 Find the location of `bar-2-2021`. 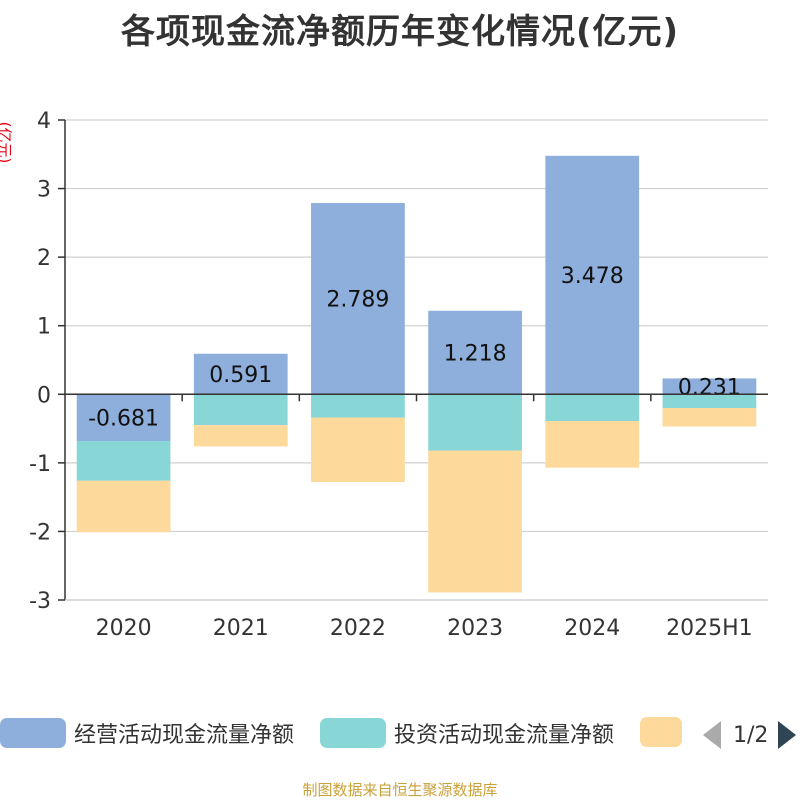

bar-2-2021 is located at coordinates (240, 410).